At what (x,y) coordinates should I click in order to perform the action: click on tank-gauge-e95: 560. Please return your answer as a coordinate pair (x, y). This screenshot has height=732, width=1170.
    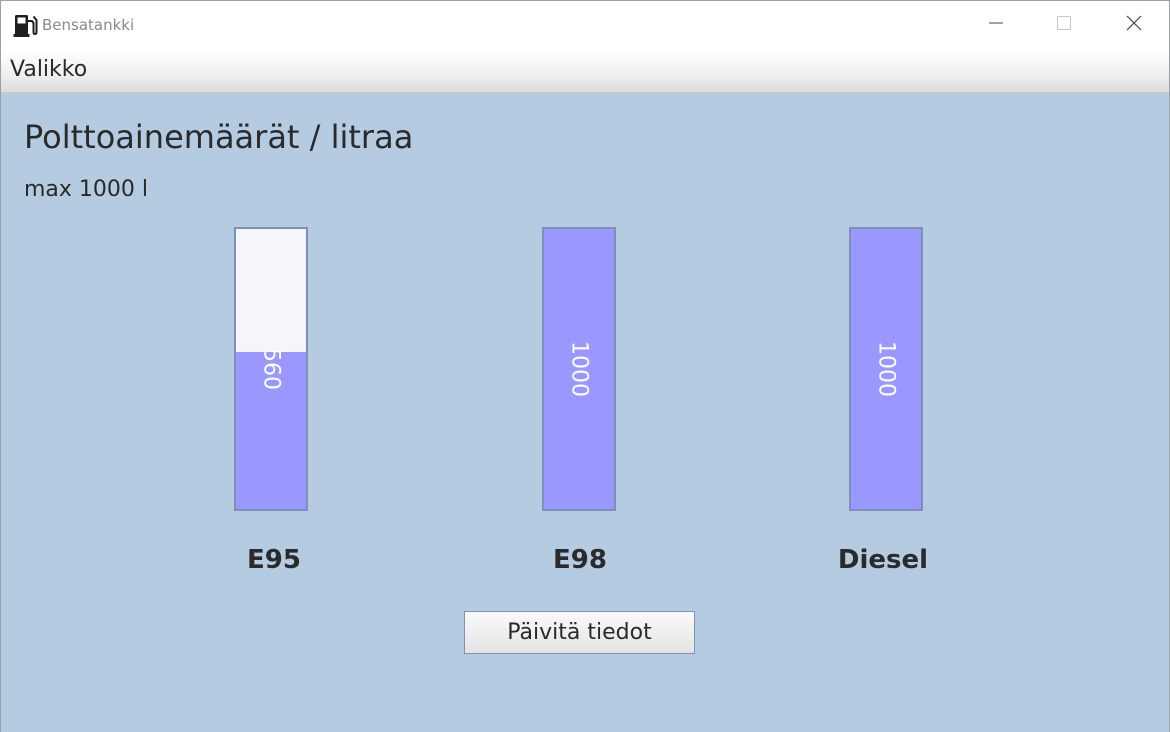
    Looking at the image, I should click on (271, 369).